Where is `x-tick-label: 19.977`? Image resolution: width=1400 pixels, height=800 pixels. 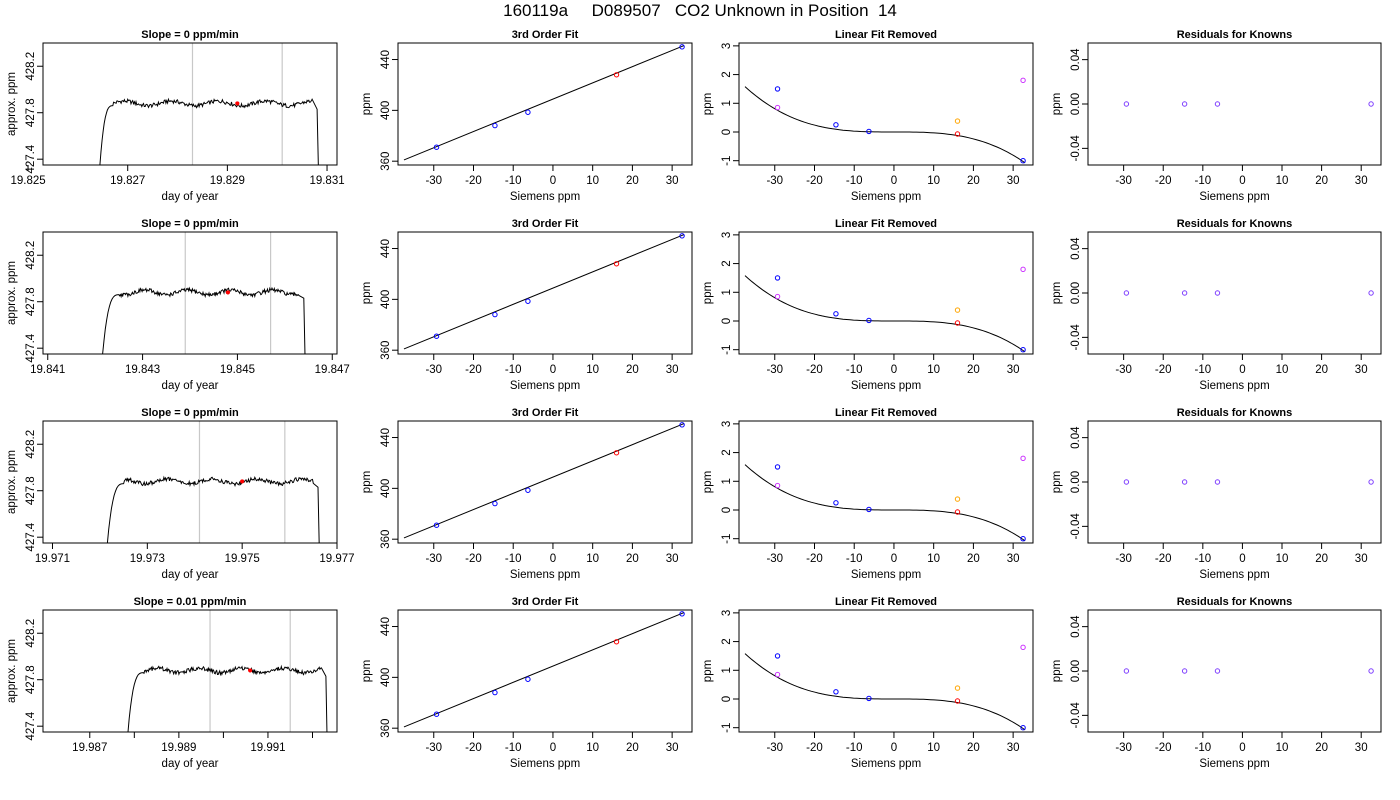 x-tick-label: 19.977 is located at coordinates (336, 559).